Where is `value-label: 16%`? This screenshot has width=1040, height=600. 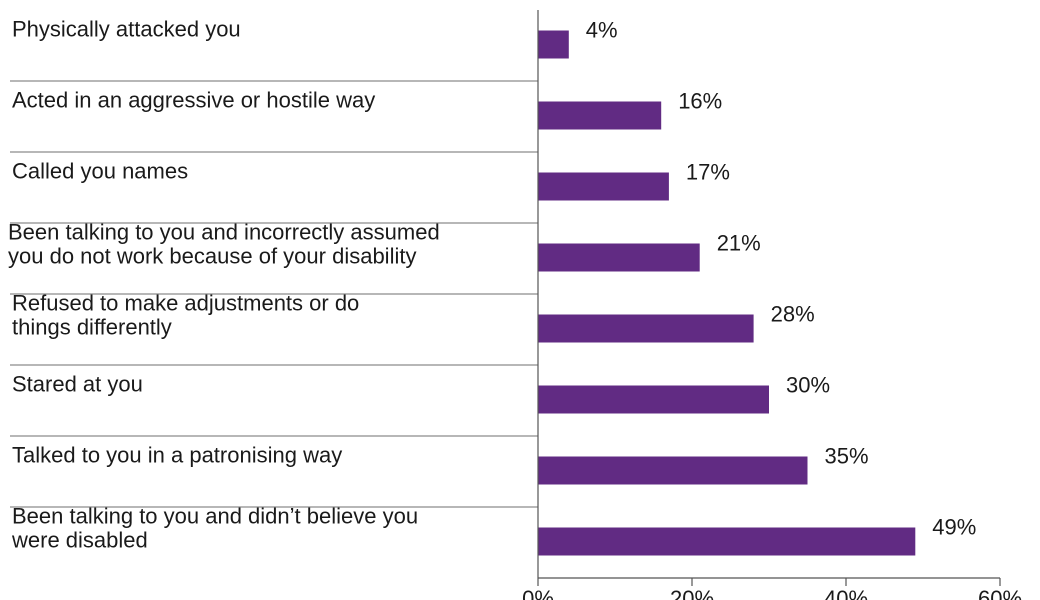 value-label: 16% is located at coordinates (700, 101).